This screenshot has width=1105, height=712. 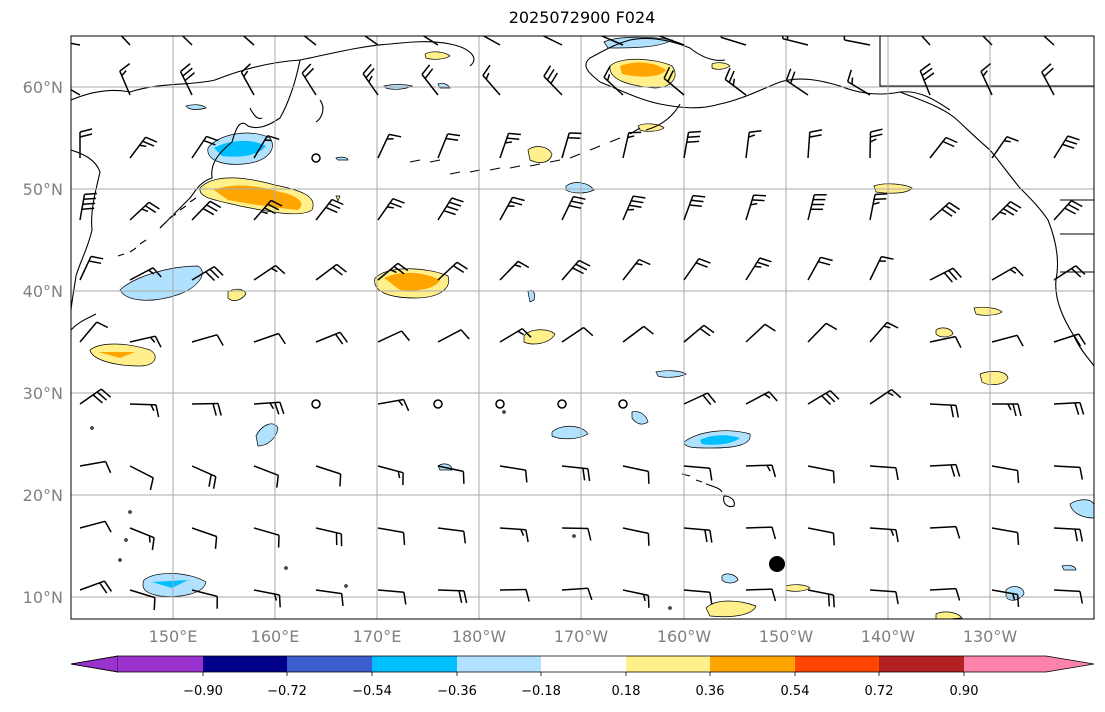 I want to click on lat-label: 50°N, so click(x=43, y=189).